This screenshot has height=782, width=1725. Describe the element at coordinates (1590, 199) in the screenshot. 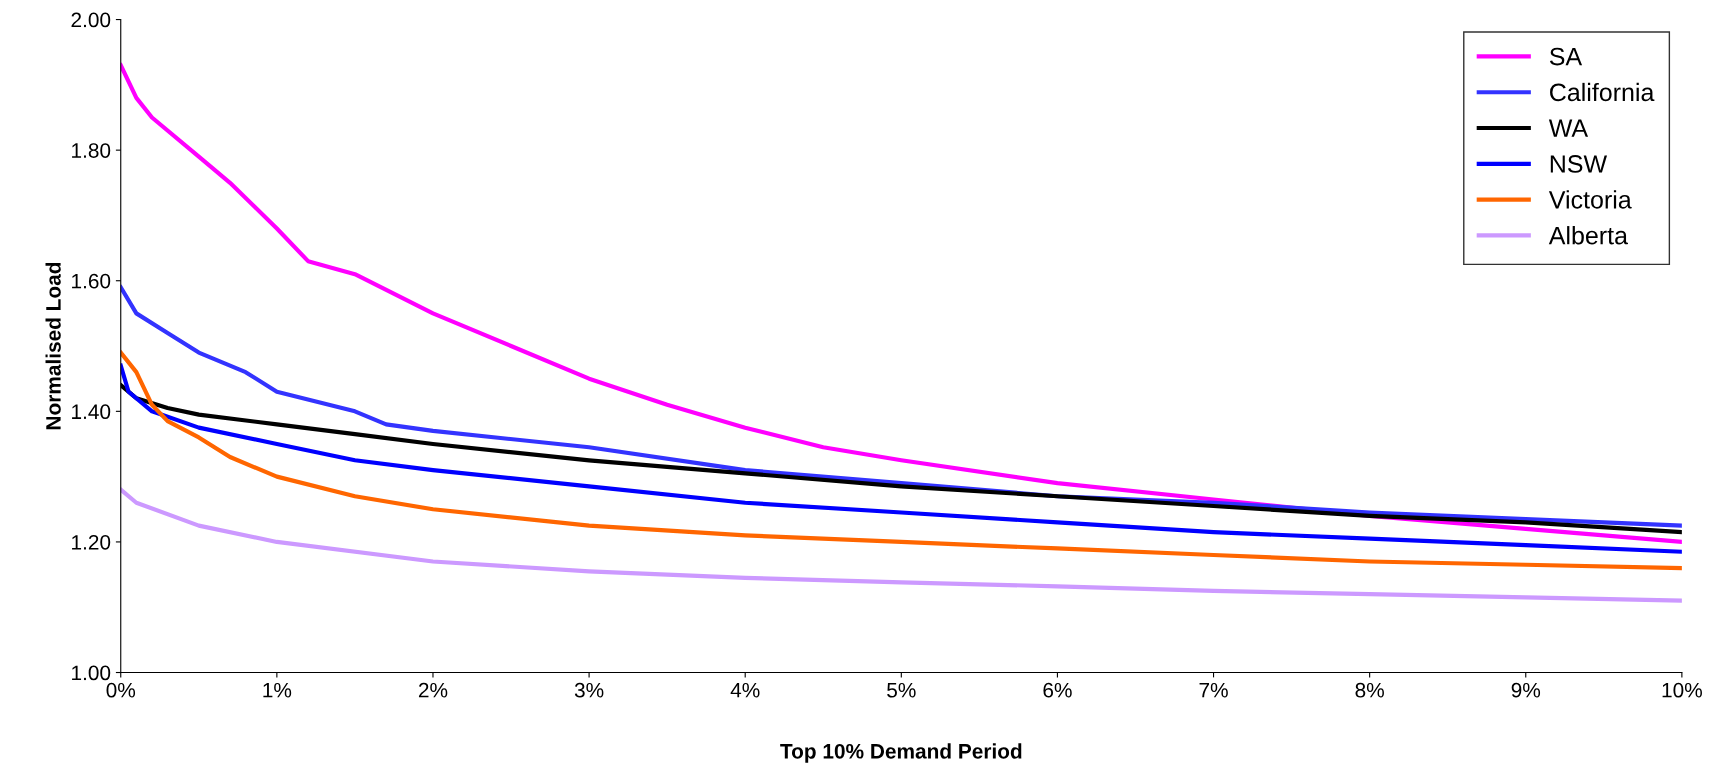

I see `legend-label: Victoria` at that location.